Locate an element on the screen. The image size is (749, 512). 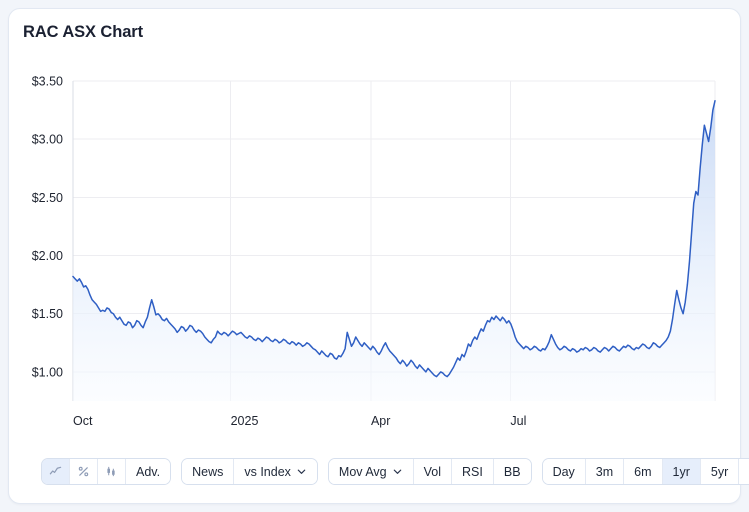
range-6m-label: 6m is located at coordinates (643, 471).